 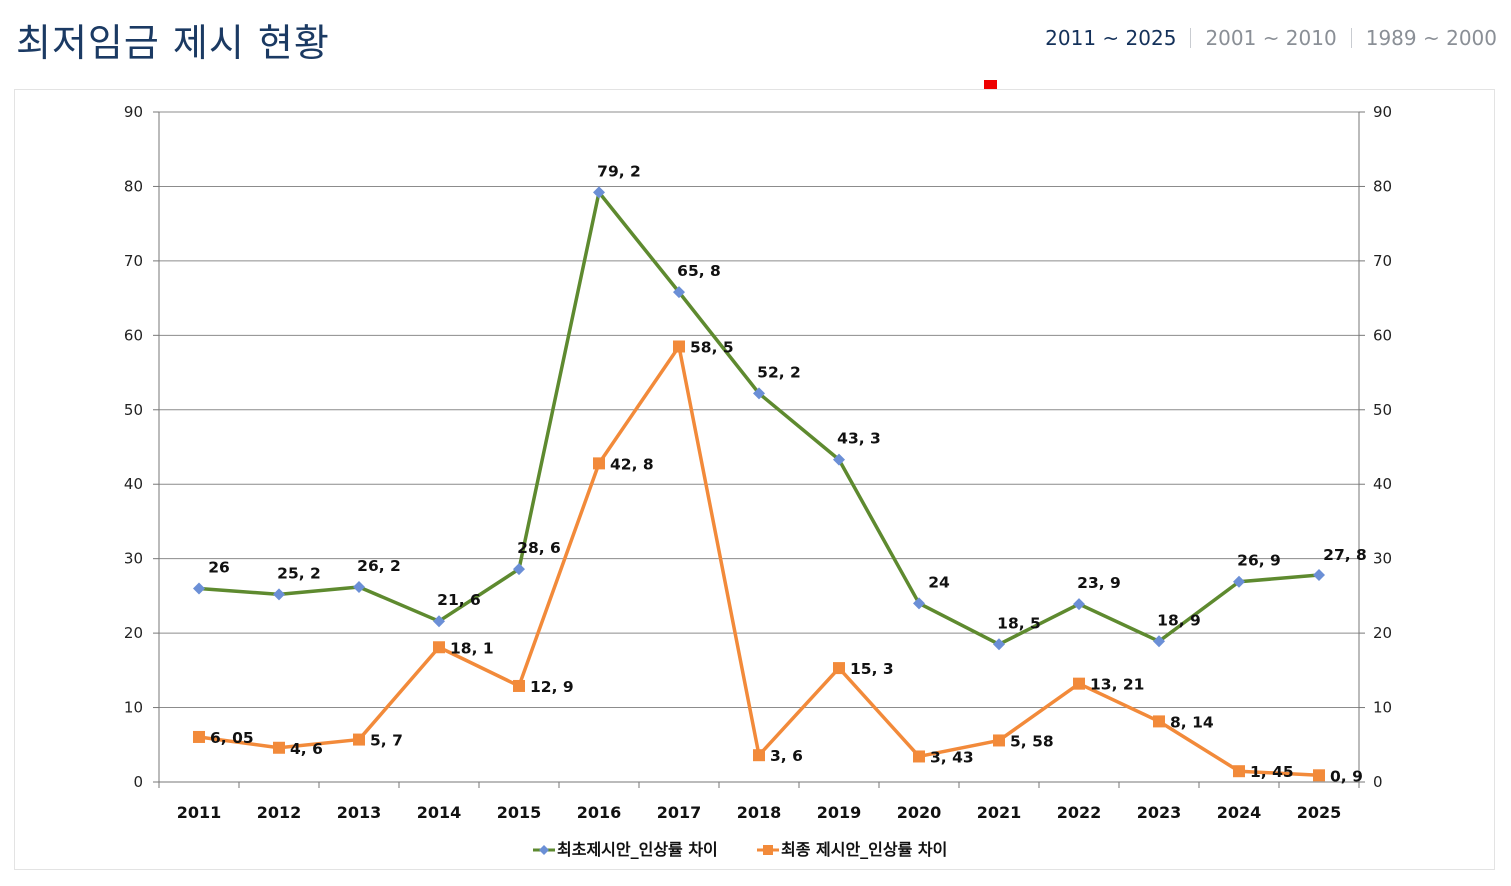 I want to click on legend-label: 최초제시안_인상률 차이, so click(x=637, y=849).